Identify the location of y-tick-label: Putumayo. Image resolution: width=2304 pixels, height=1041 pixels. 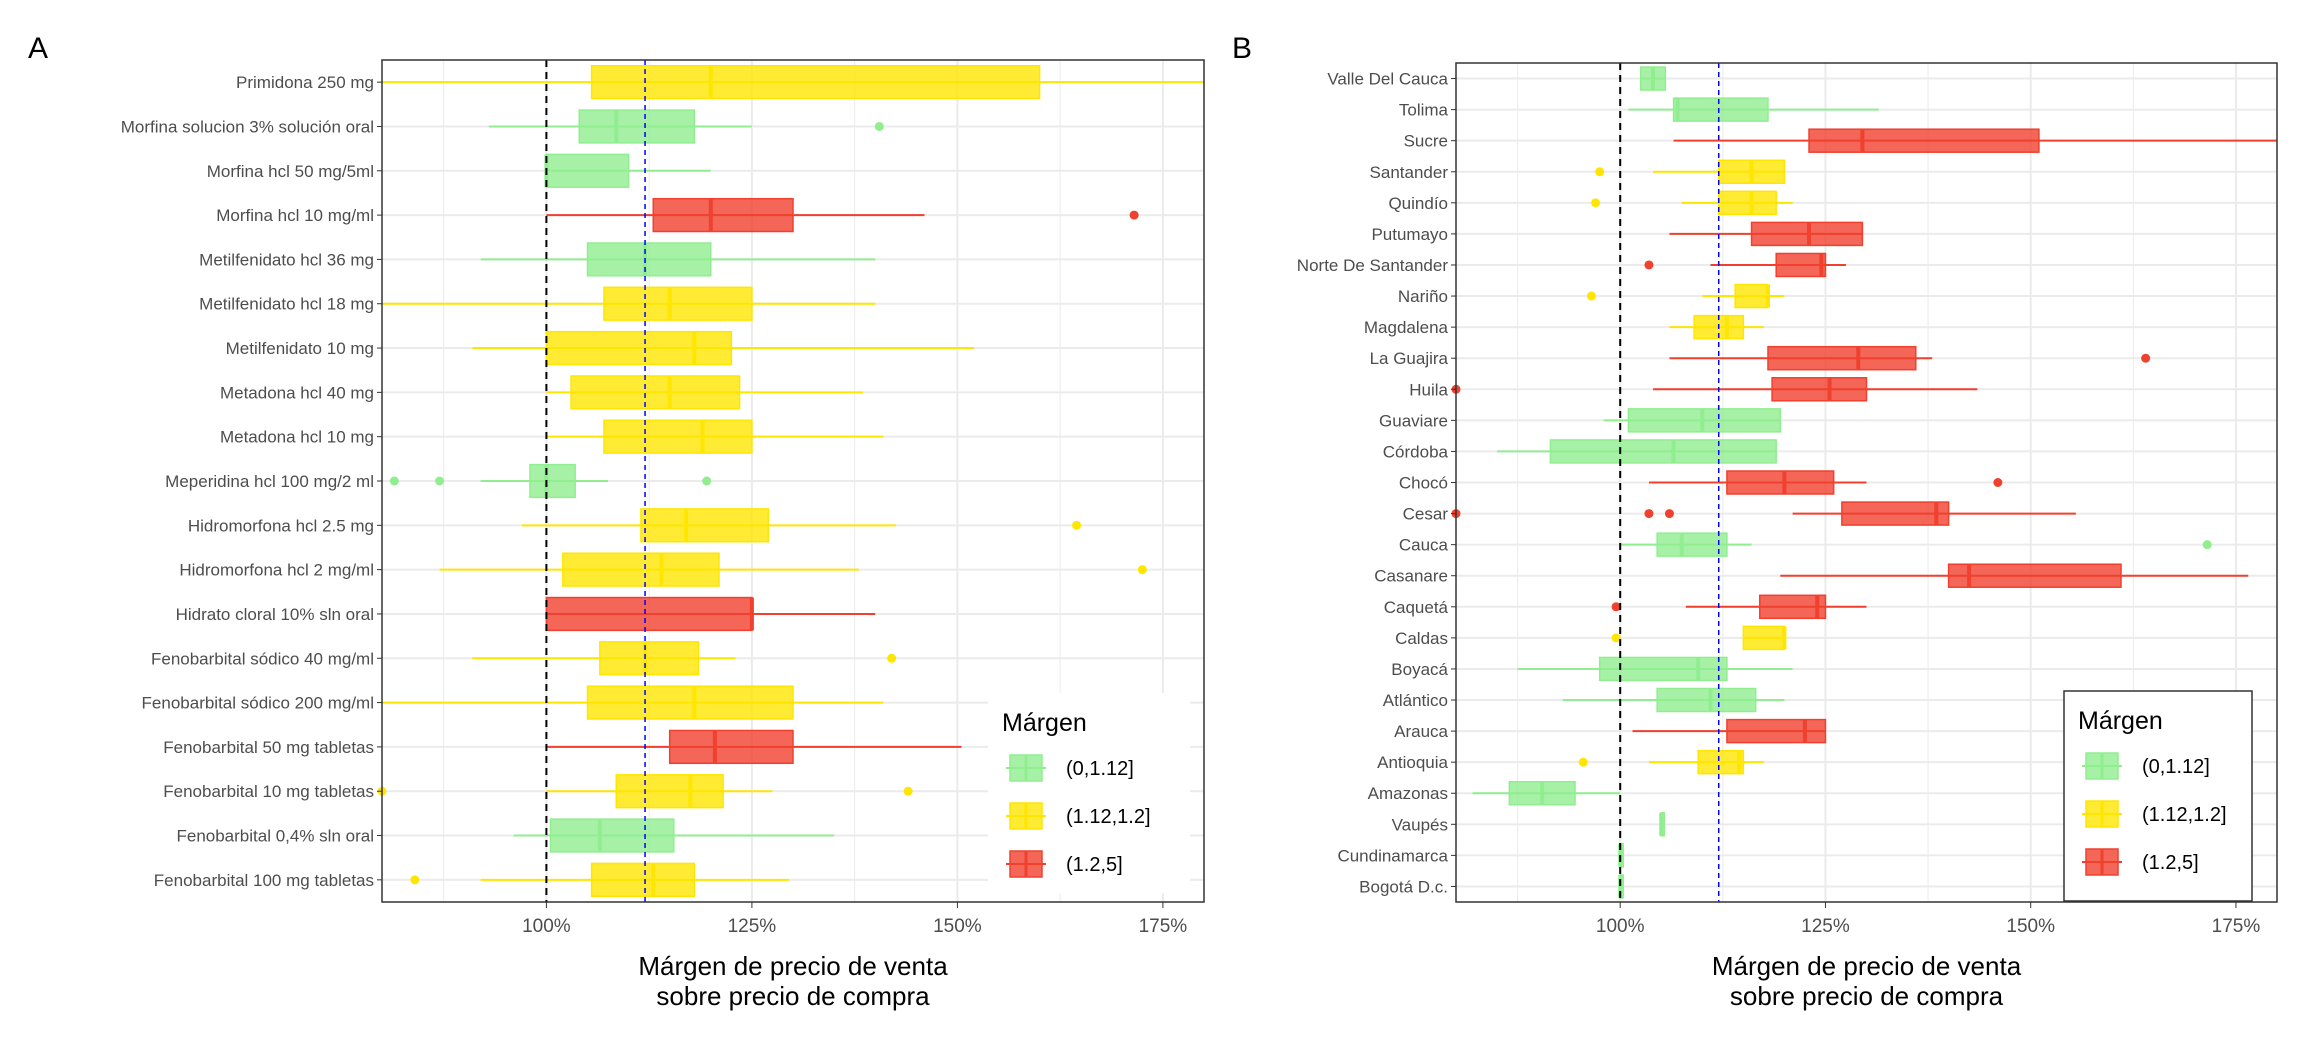
(1409, 234).